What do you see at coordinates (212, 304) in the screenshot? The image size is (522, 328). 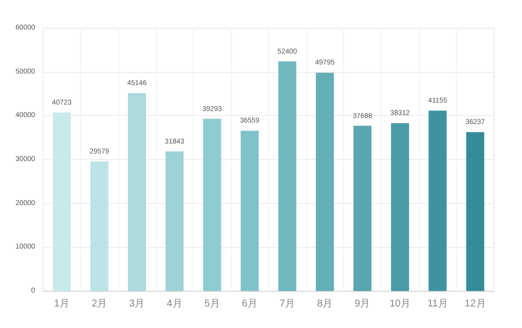 I see `x-tick-label: 5月` at bounding box center [212, 304].